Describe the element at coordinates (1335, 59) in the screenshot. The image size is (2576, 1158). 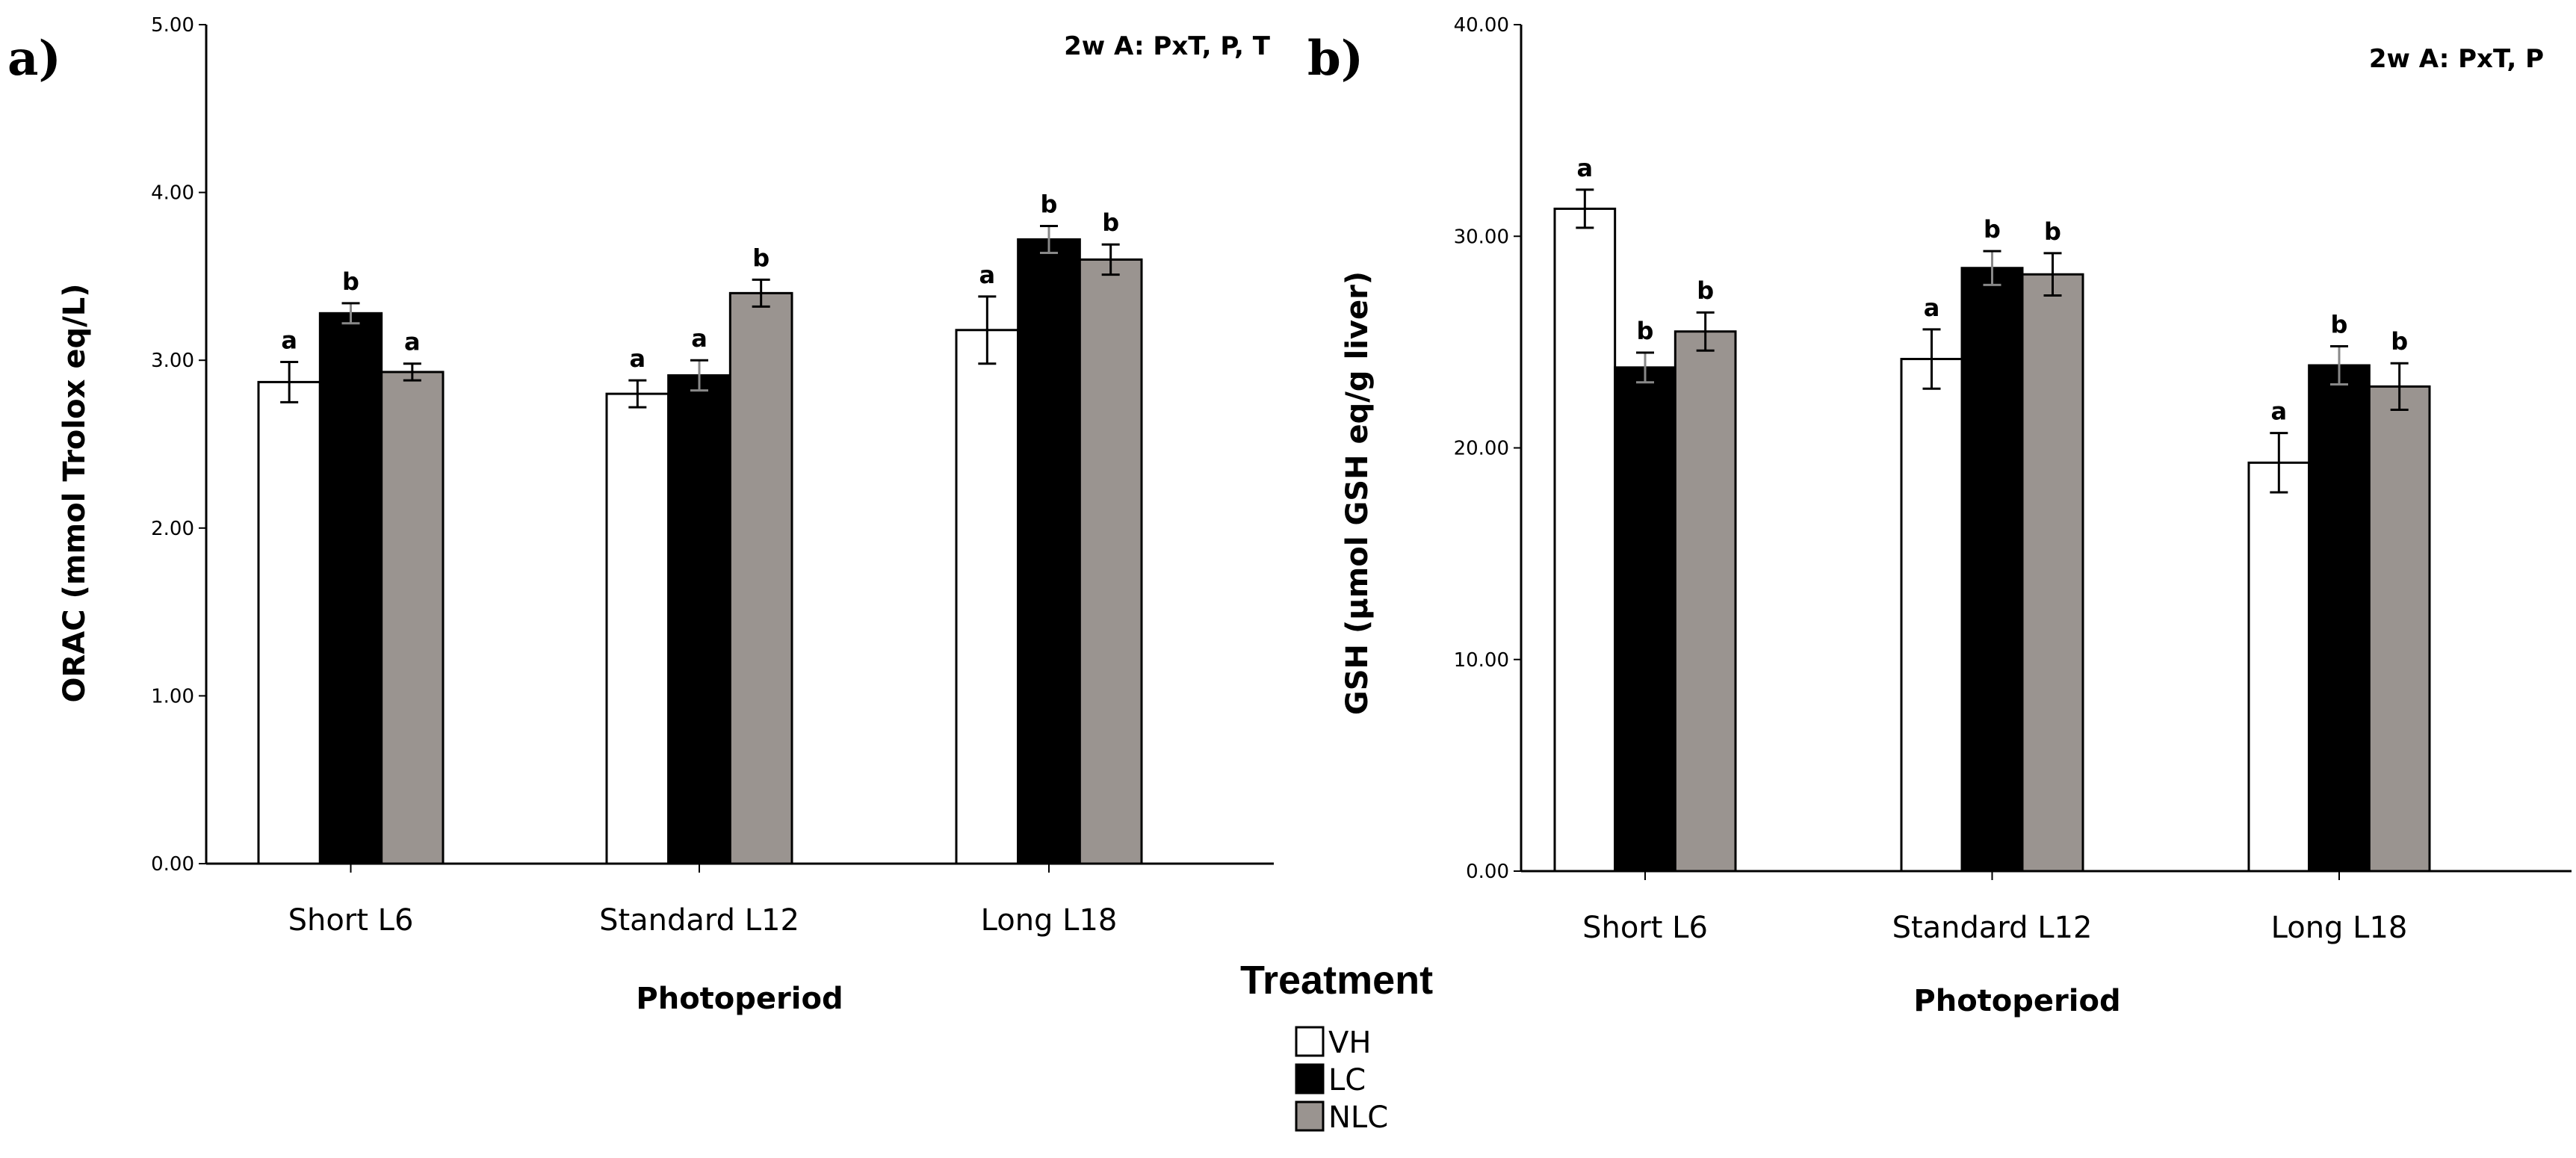
I see `panel-label-b: b)` at that location.